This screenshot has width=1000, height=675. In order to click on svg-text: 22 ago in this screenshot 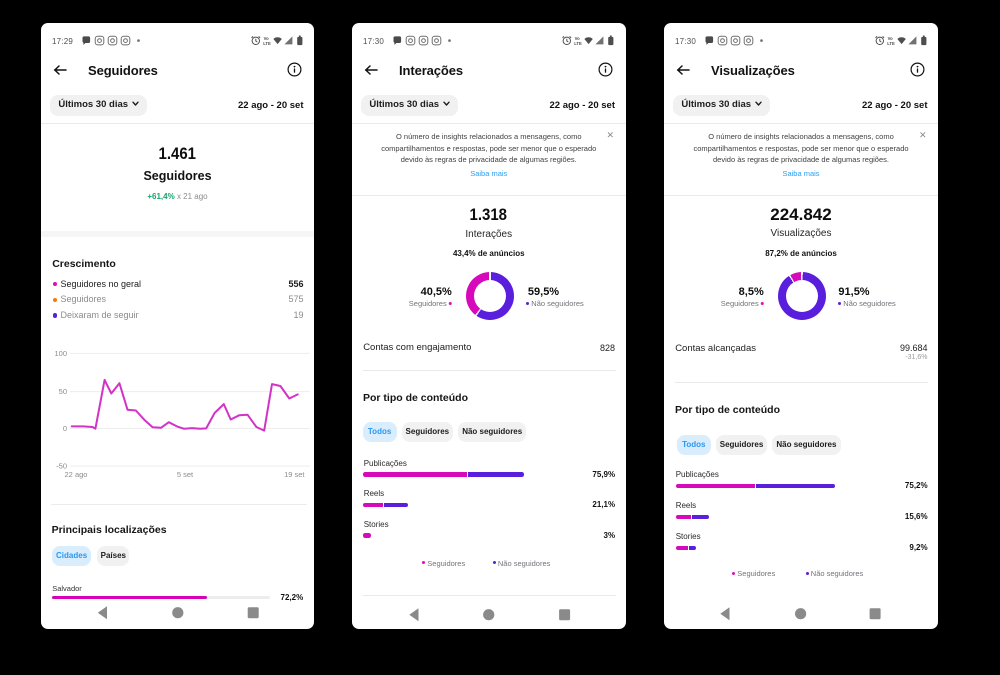, I will do `click(76, 474)`.